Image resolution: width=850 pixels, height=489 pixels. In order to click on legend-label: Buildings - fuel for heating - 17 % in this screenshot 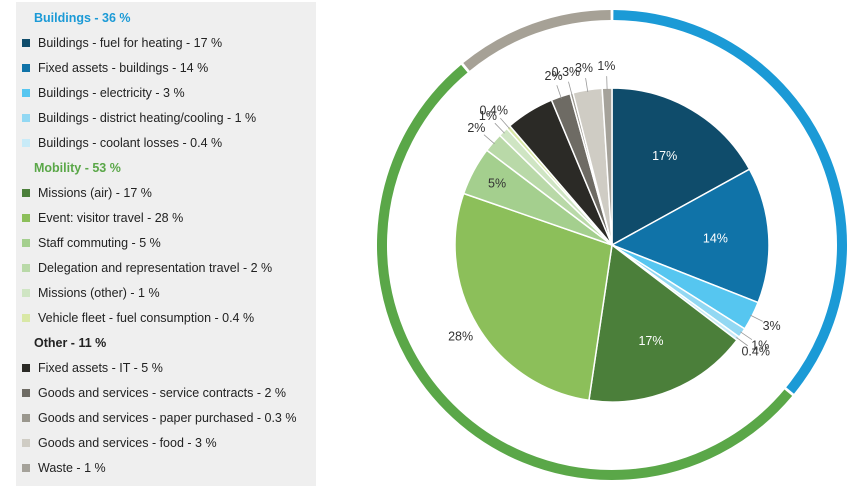, I will do `click(130, 43)`.